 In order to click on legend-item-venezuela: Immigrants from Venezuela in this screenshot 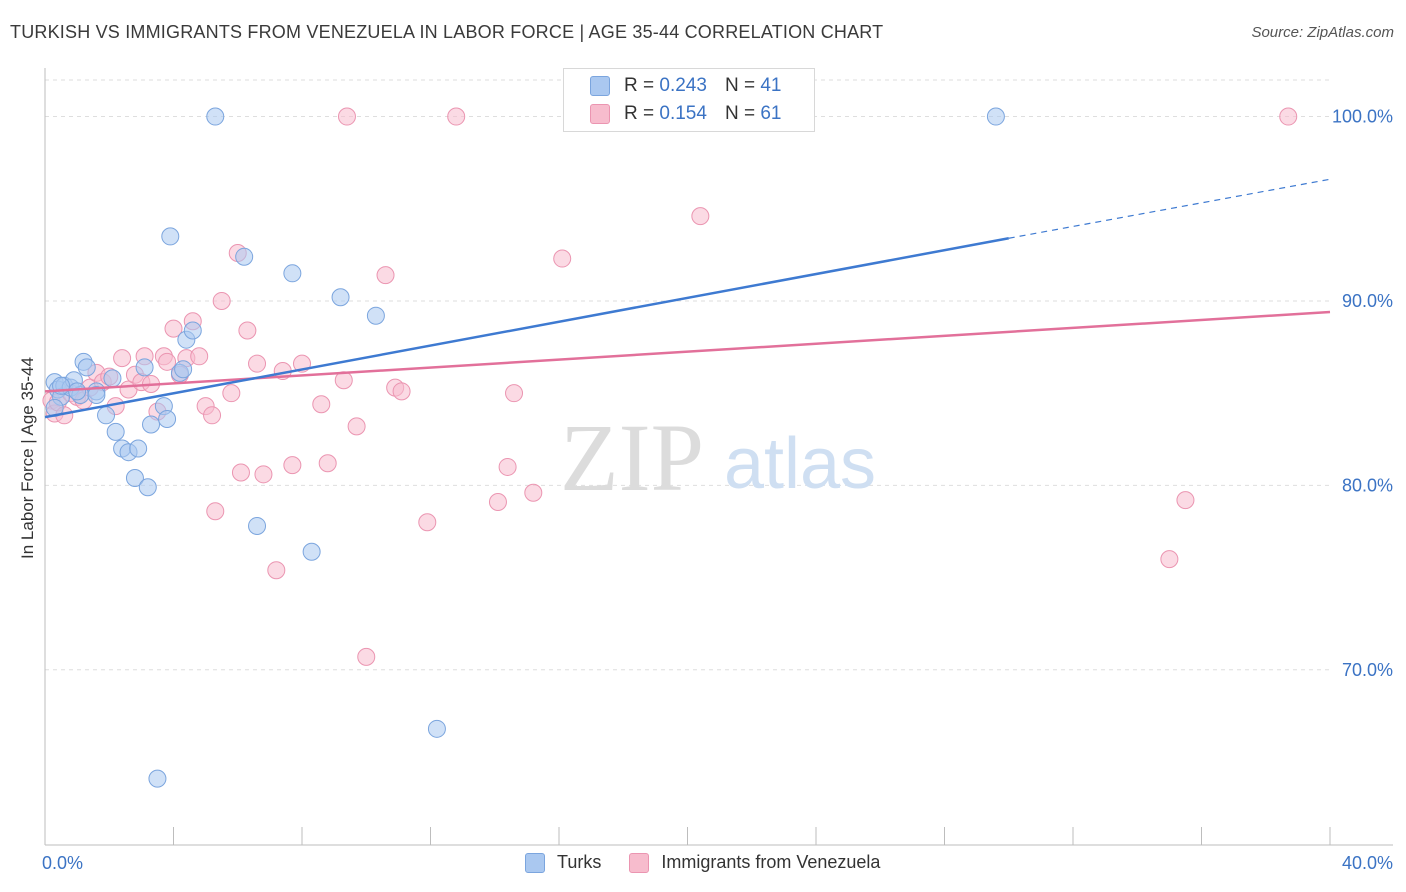, I will do `click(754, 862)`.